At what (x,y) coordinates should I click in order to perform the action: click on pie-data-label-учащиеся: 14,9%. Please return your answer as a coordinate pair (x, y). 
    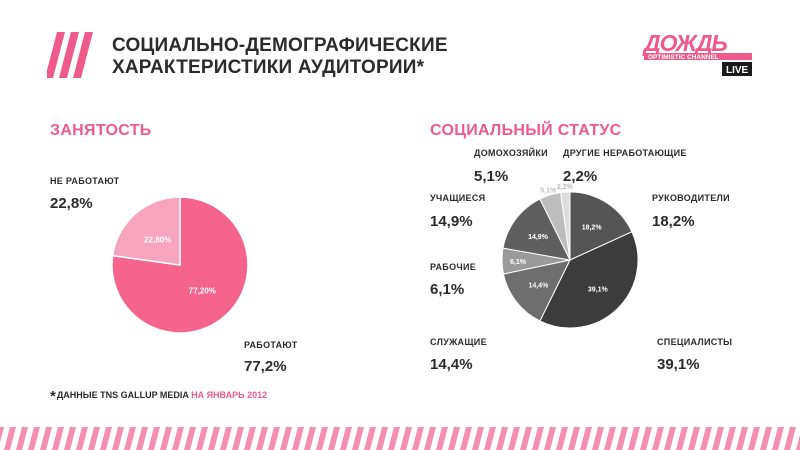
    Looking at the image, I should click on (538, 237).